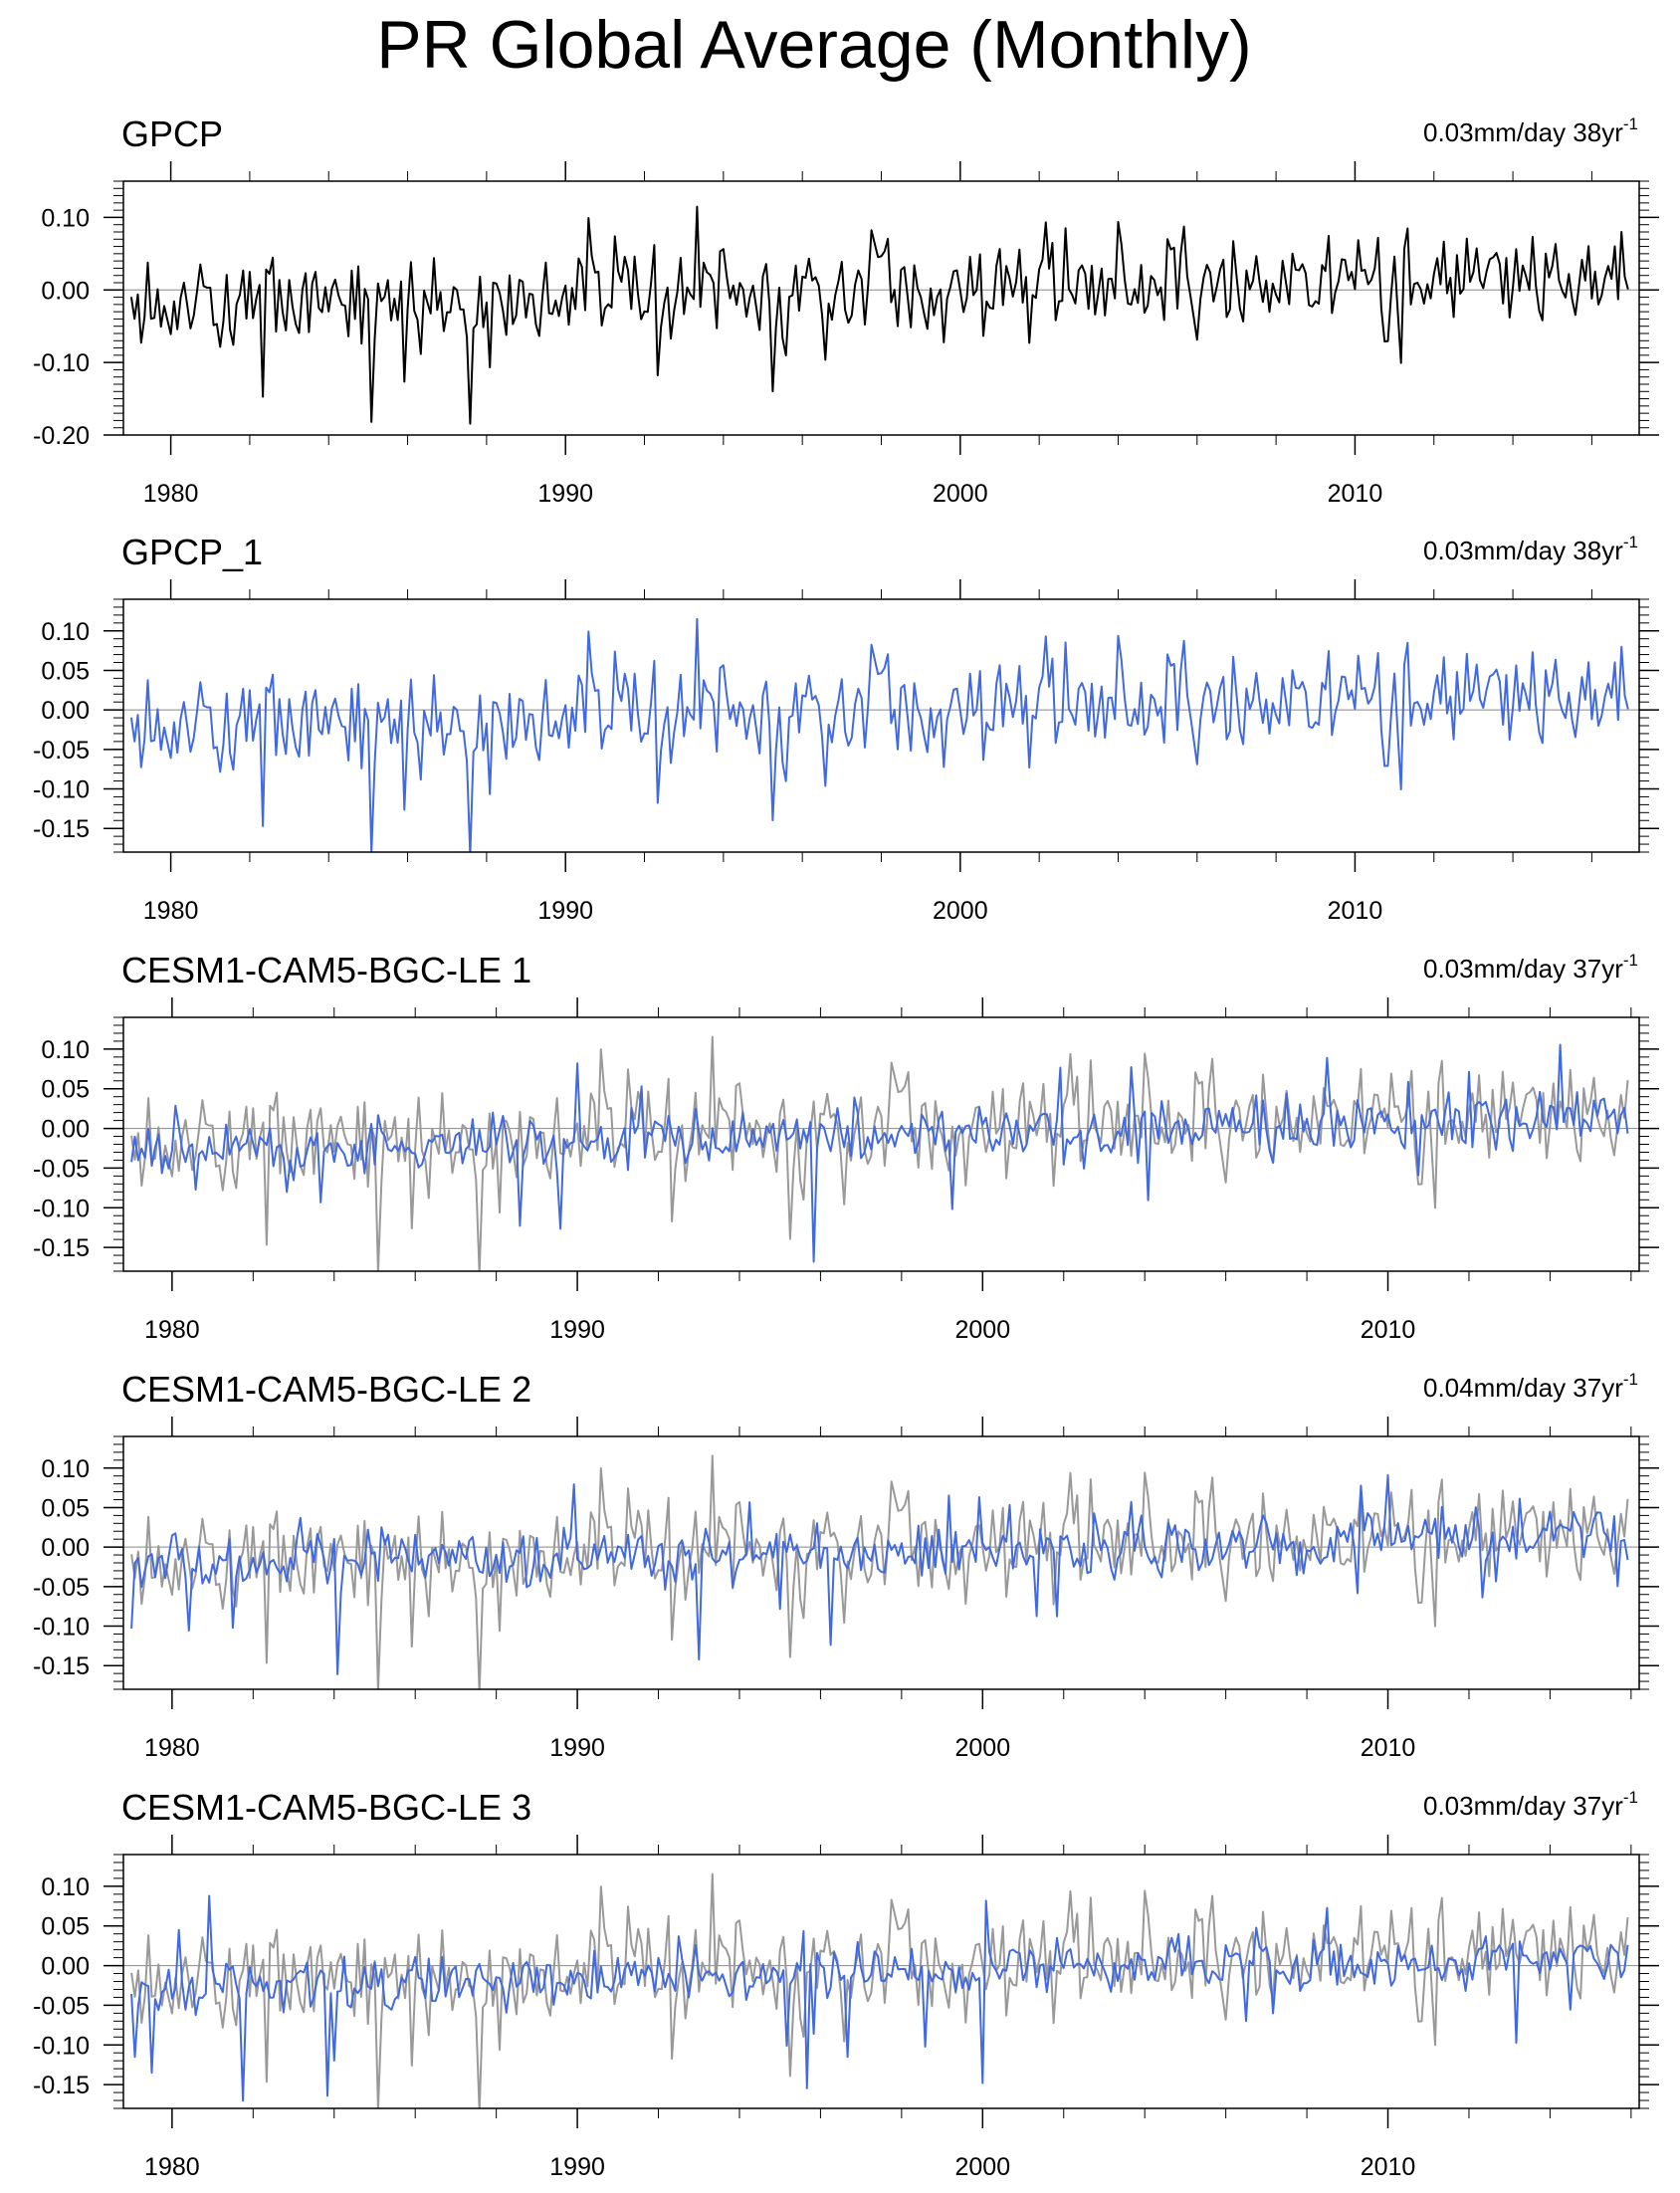 Image resolution: width=1680 pixels, height=2193 pixels. I want to click on panel-title: GPCP_1, so click(192, 552).